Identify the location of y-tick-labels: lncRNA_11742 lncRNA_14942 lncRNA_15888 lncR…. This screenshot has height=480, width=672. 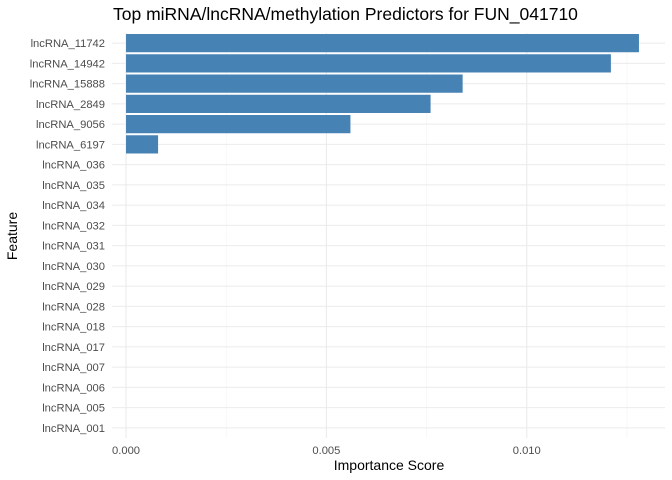
(67, 236).